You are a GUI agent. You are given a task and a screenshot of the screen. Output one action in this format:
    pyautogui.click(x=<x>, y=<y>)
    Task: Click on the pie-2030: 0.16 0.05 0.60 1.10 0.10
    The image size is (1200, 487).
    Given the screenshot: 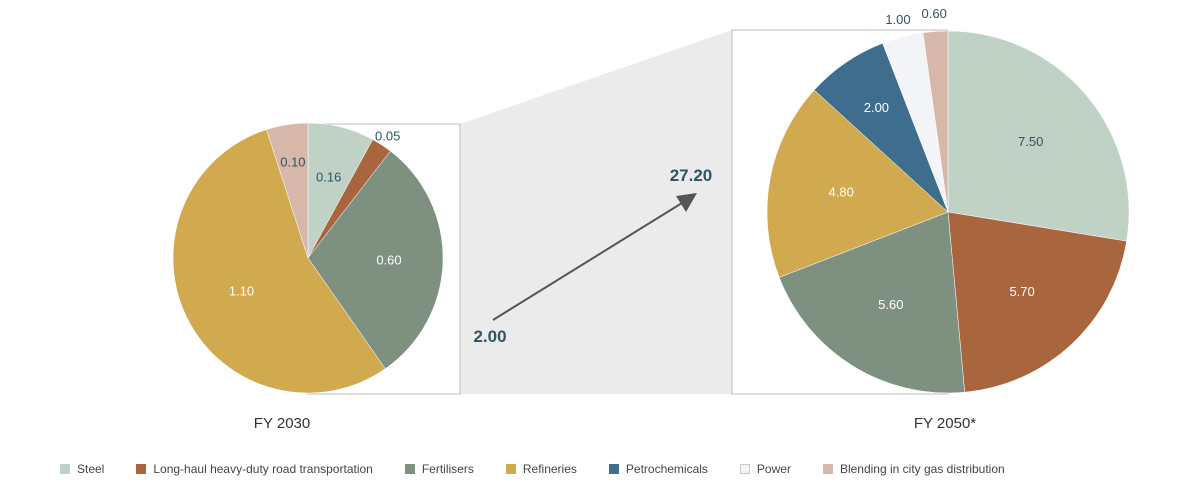 What is the action you would take?
    pyautogui.click(x=308, y=258)
    